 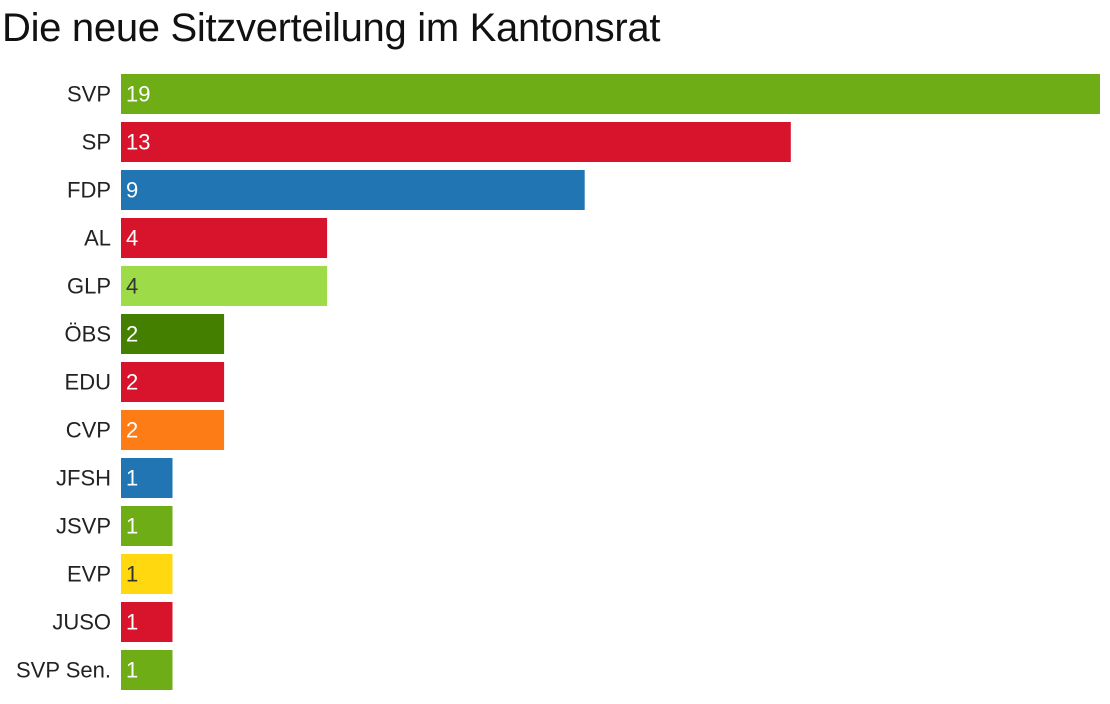 I want to click on bar-row: JUSO 1, so click(x=112, y=622).